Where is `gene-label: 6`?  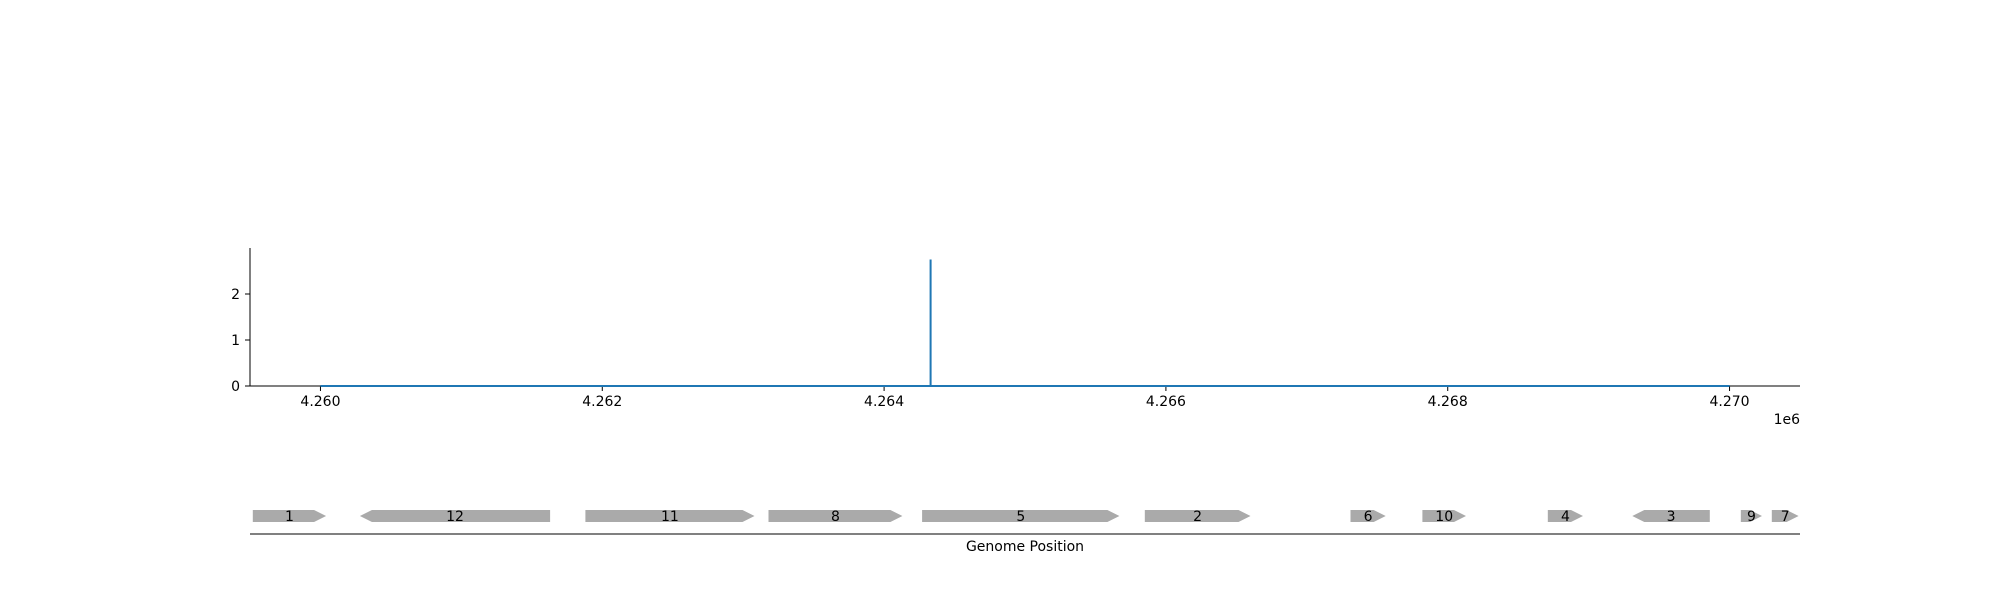 gene-label: 6 is located at coordinates (1368, 517).